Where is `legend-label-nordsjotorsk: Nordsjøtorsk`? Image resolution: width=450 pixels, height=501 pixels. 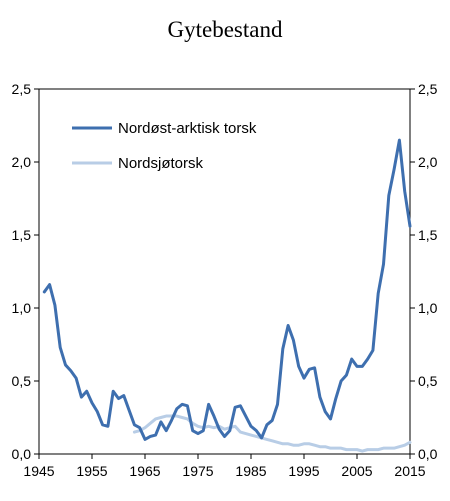 legend-label-nordsjotorsk: Nordsjøtorsk is located at coordinates (161, 163).